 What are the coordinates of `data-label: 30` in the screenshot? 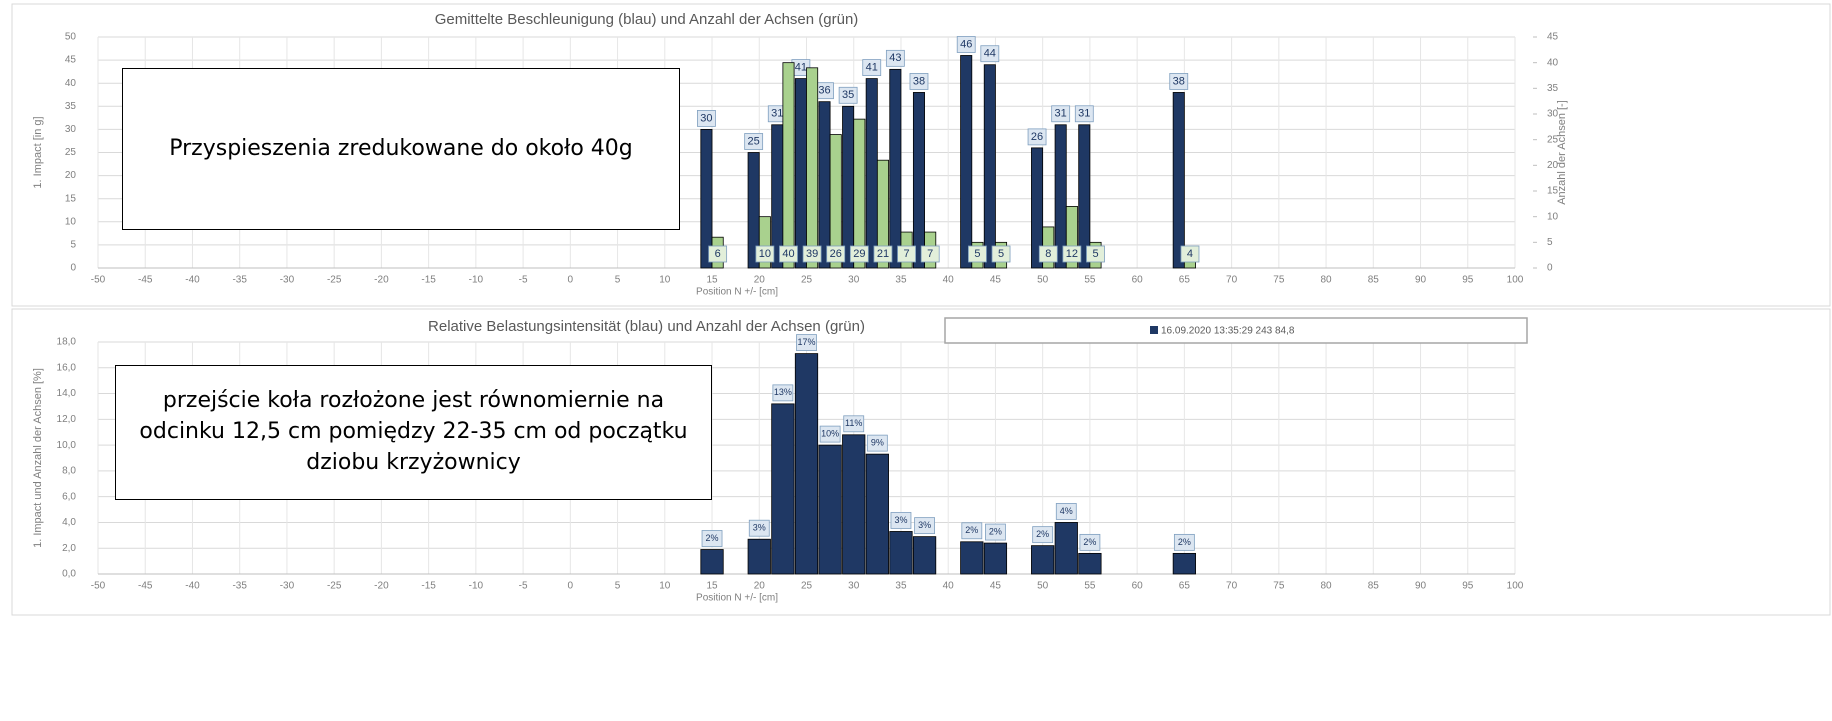 It's located at (706, 118).